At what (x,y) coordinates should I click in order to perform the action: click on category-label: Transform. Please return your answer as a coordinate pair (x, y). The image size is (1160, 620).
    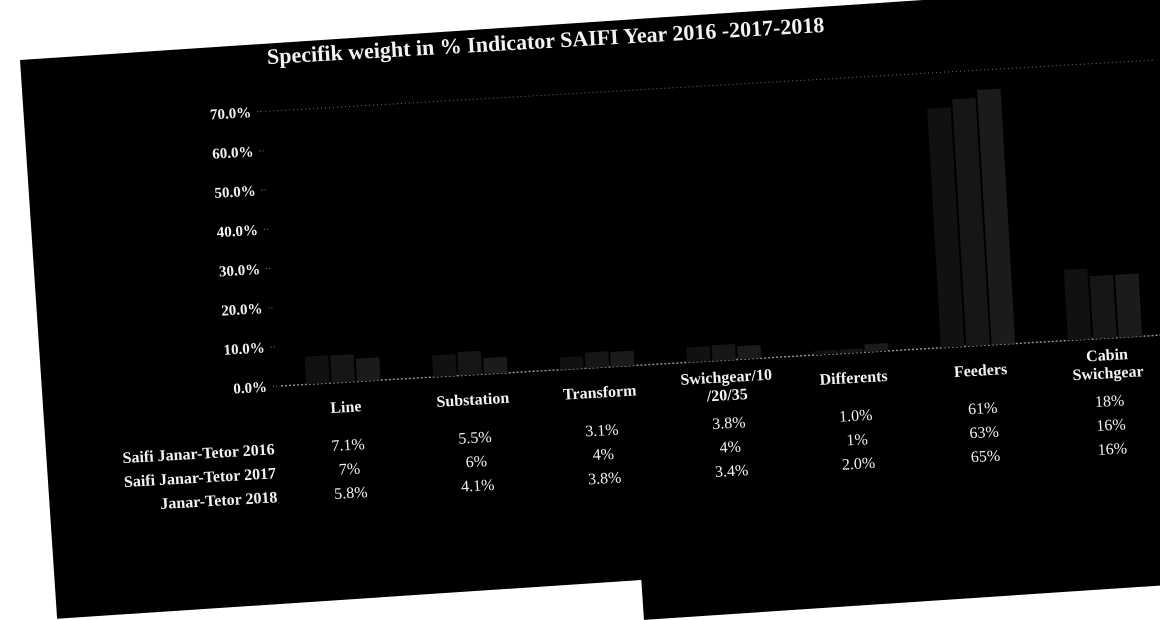
    Looking at the image, I should click on (600, 392).